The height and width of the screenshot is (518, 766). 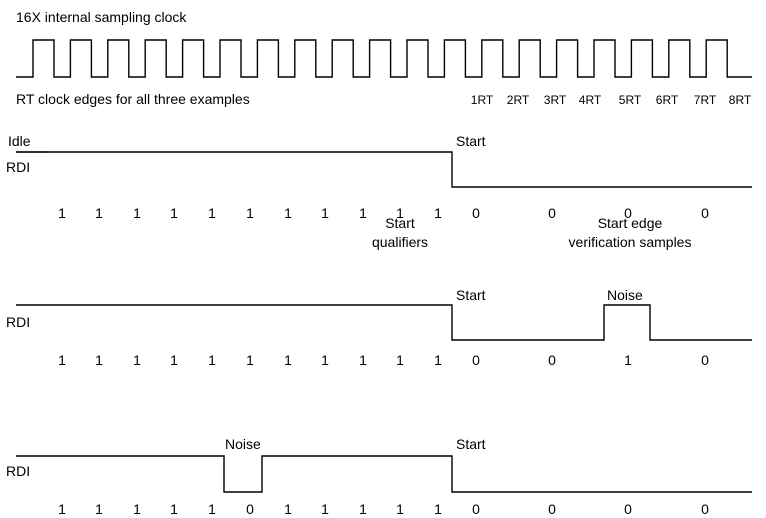 What do you see at coordinates (518, 100) in the screenshot?
I see `rt-label: 2RT` at bounding box center [518, 100].